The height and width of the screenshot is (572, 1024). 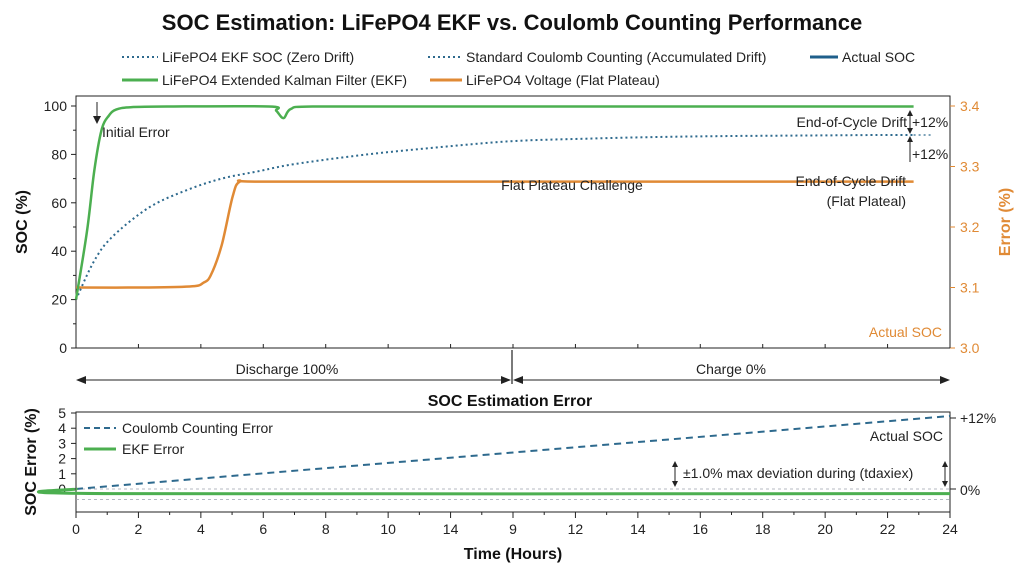 I want to click on bottom-x-tick-label: 12, so click(x=576, y=529).